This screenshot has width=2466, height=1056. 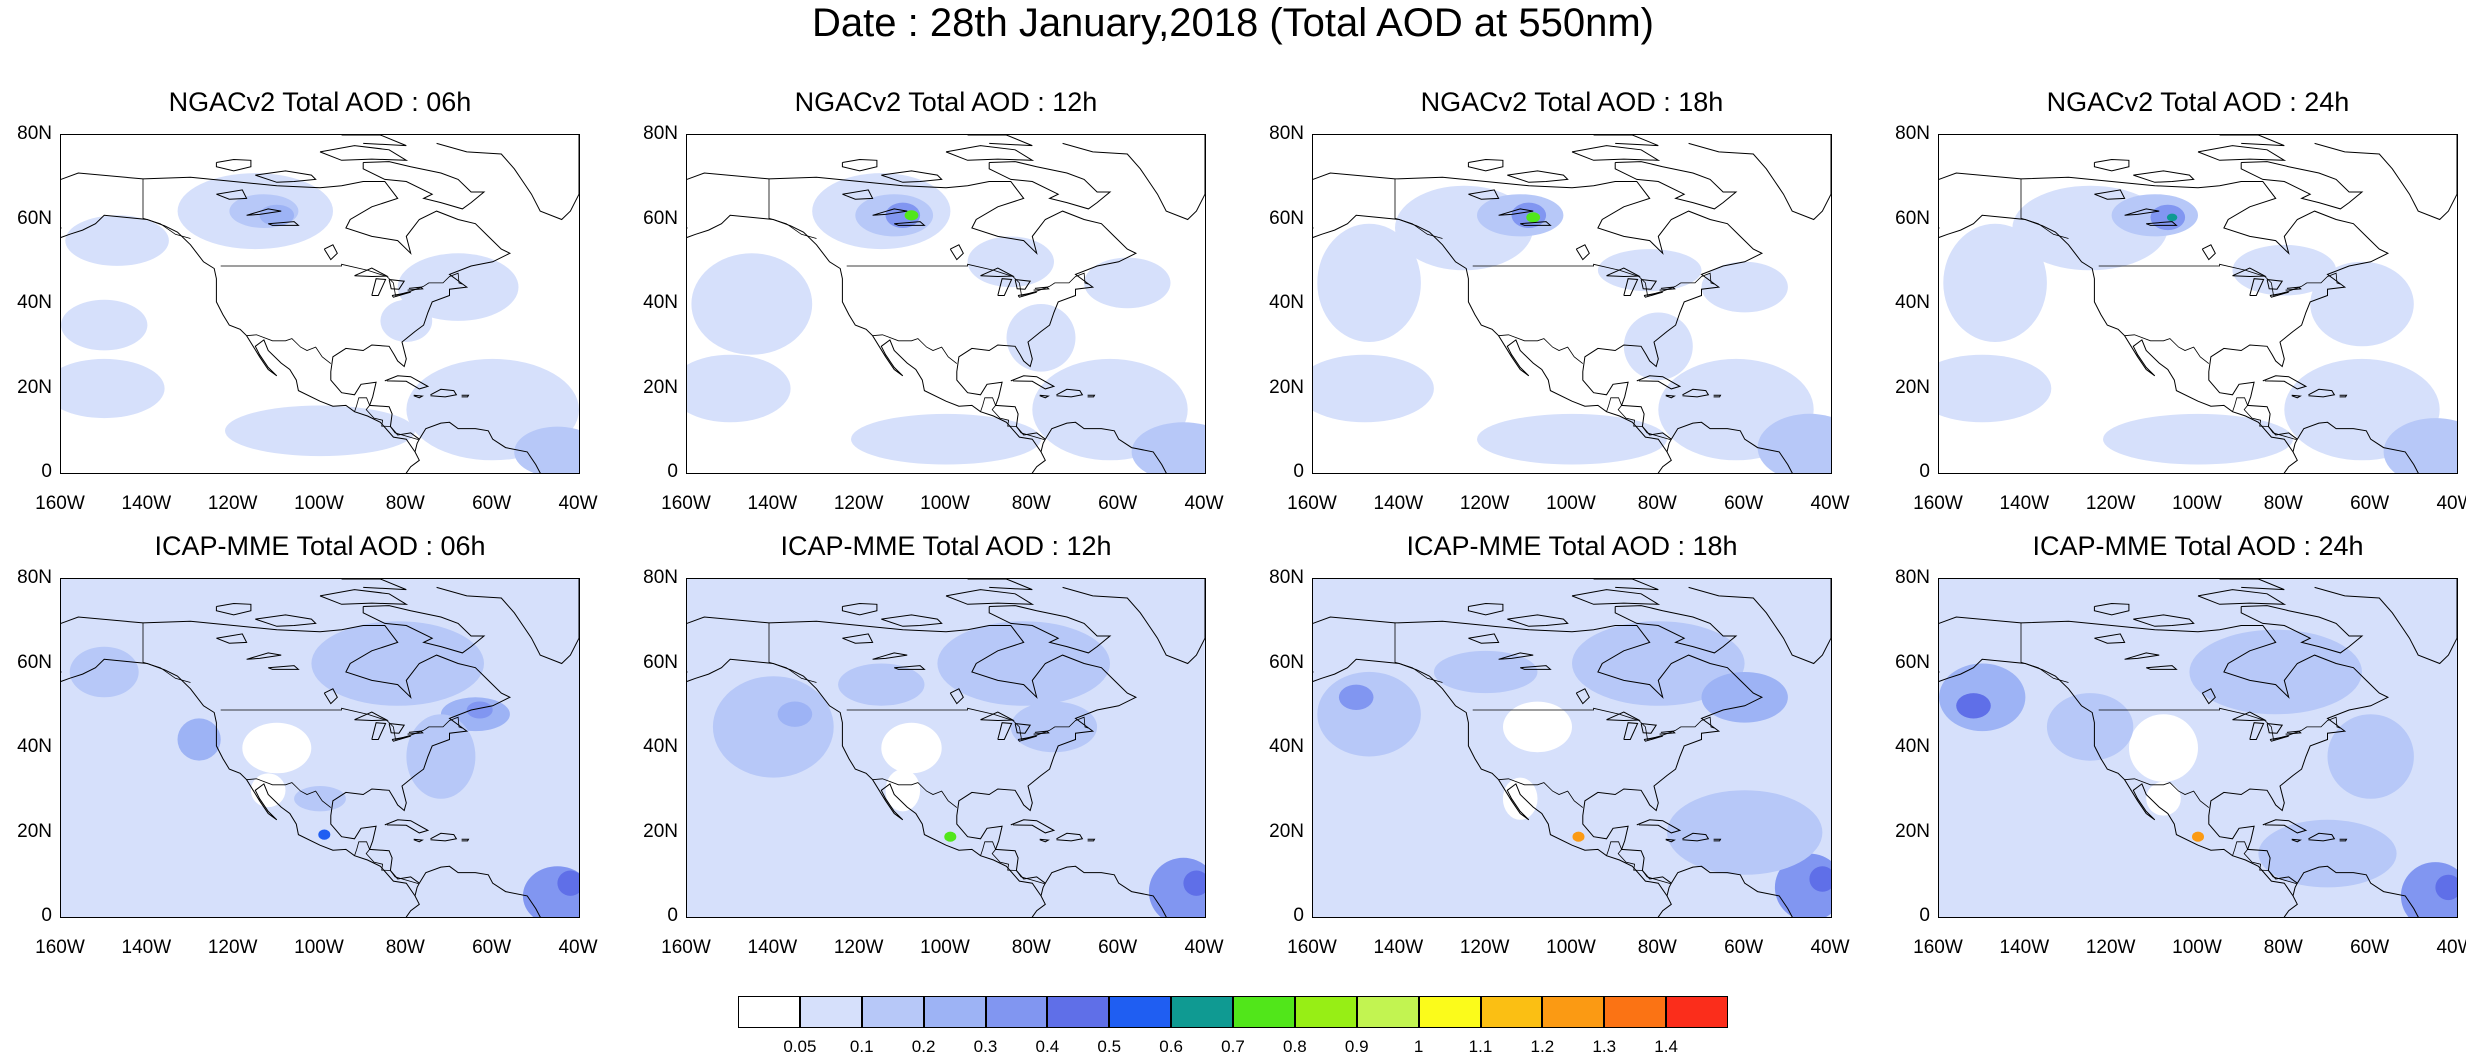 I want to click on panel-title: NGACv2 Total AOD : 12h, so click(x=946, y=102).